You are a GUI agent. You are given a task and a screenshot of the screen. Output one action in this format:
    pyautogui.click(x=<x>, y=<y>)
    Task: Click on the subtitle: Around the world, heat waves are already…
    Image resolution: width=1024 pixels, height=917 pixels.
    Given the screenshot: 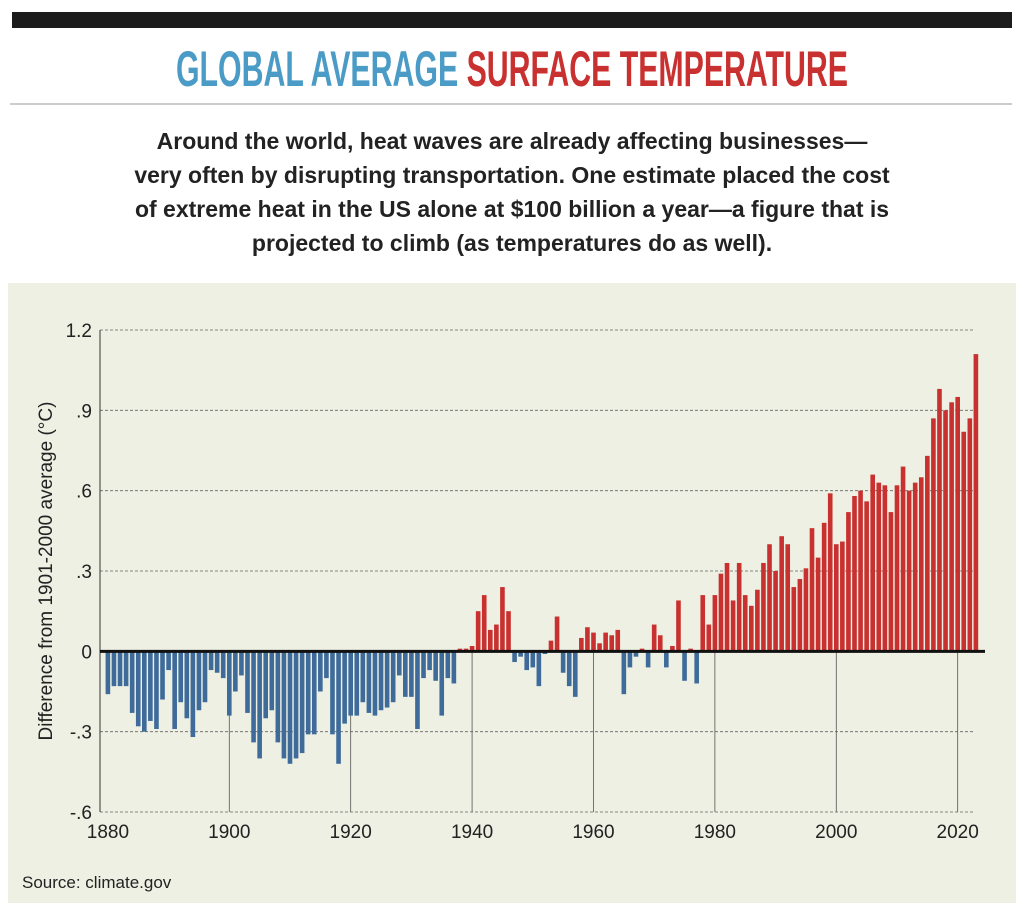 What is the action you would take?
    pyautogui.click(x=512, y=192)
    